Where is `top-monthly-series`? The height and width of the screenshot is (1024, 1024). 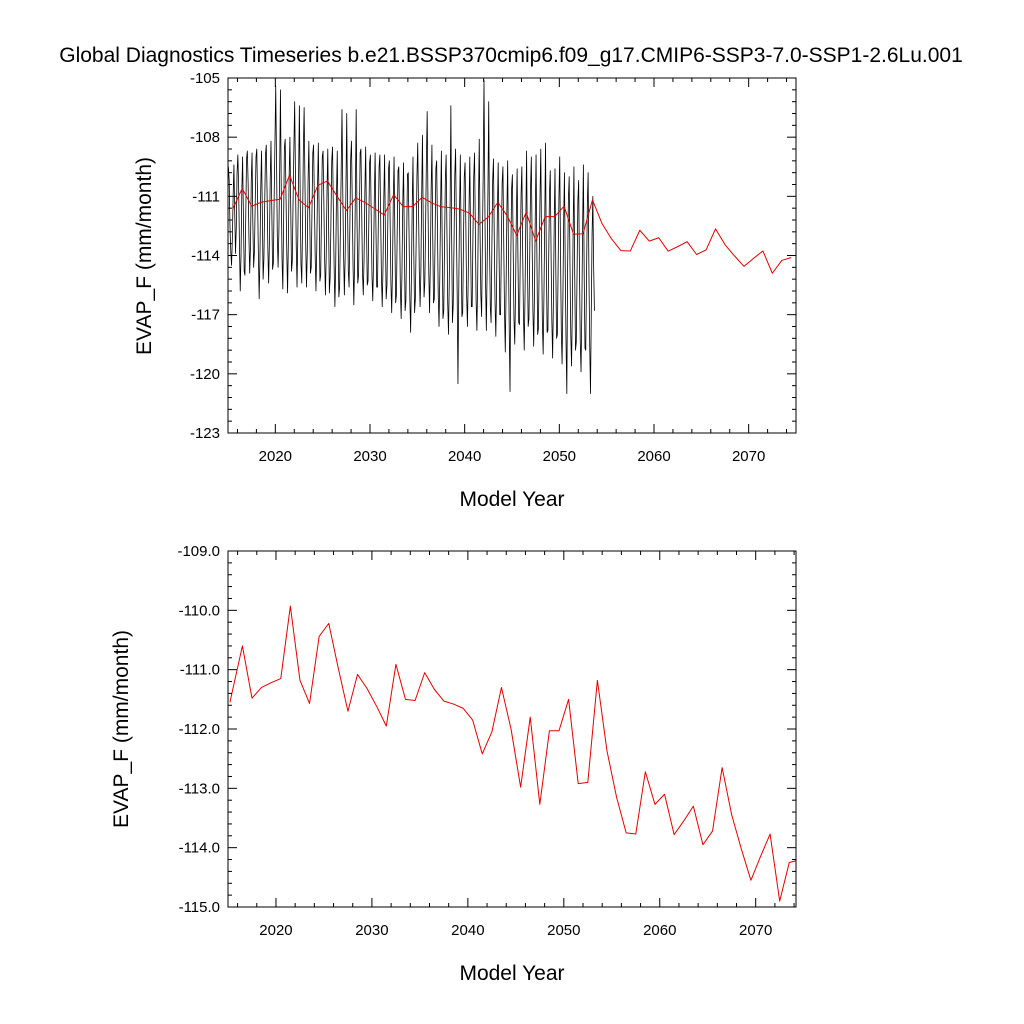
top-monthly-series is located at coordinates (411, 236).